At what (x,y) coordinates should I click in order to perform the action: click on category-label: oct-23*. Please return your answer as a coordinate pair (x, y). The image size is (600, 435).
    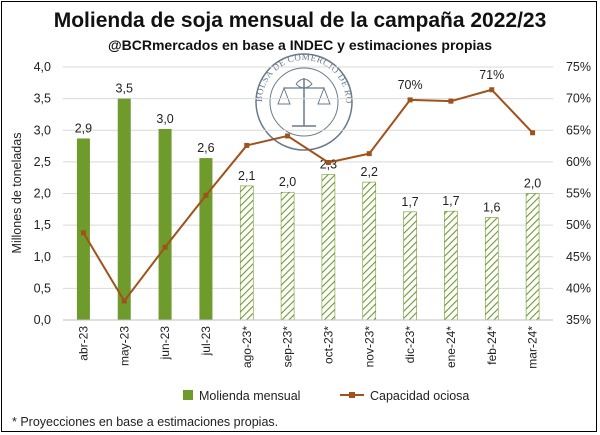
    Looking at the image, I should click on (328, 345).